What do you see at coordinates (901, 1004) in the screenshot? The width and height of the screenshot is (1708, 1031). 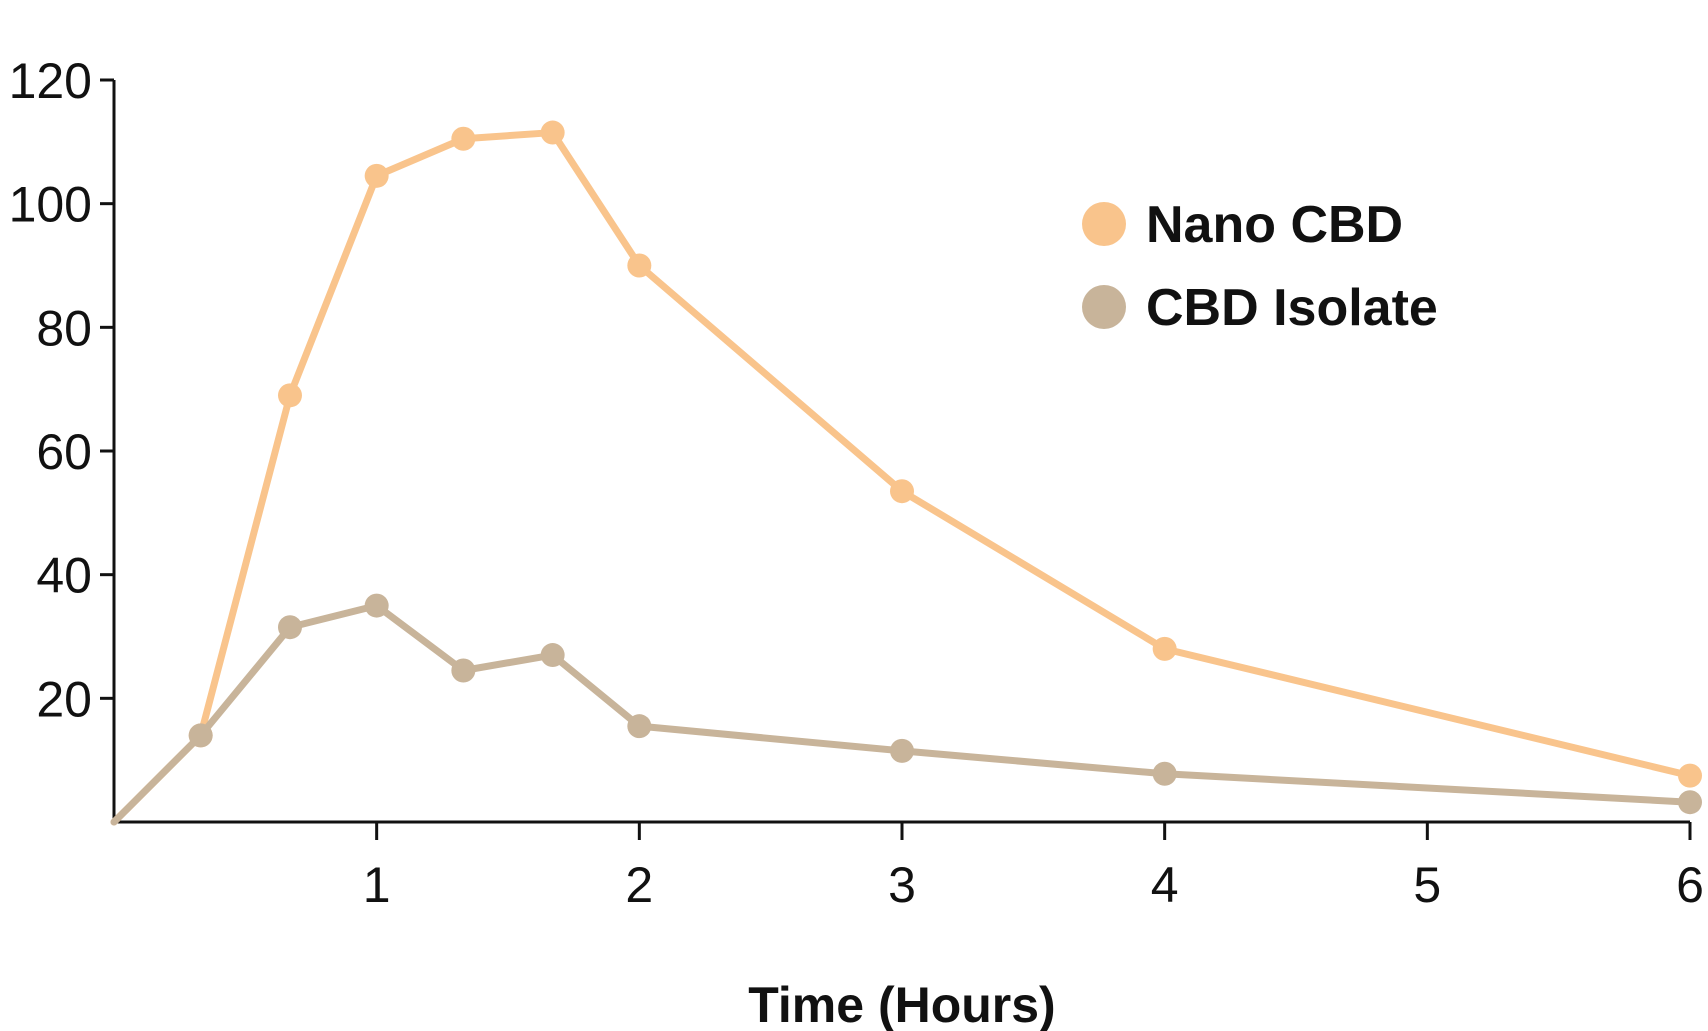 I see `x-axis-title: Time (Hours)` at bounding box center [901, 1004].